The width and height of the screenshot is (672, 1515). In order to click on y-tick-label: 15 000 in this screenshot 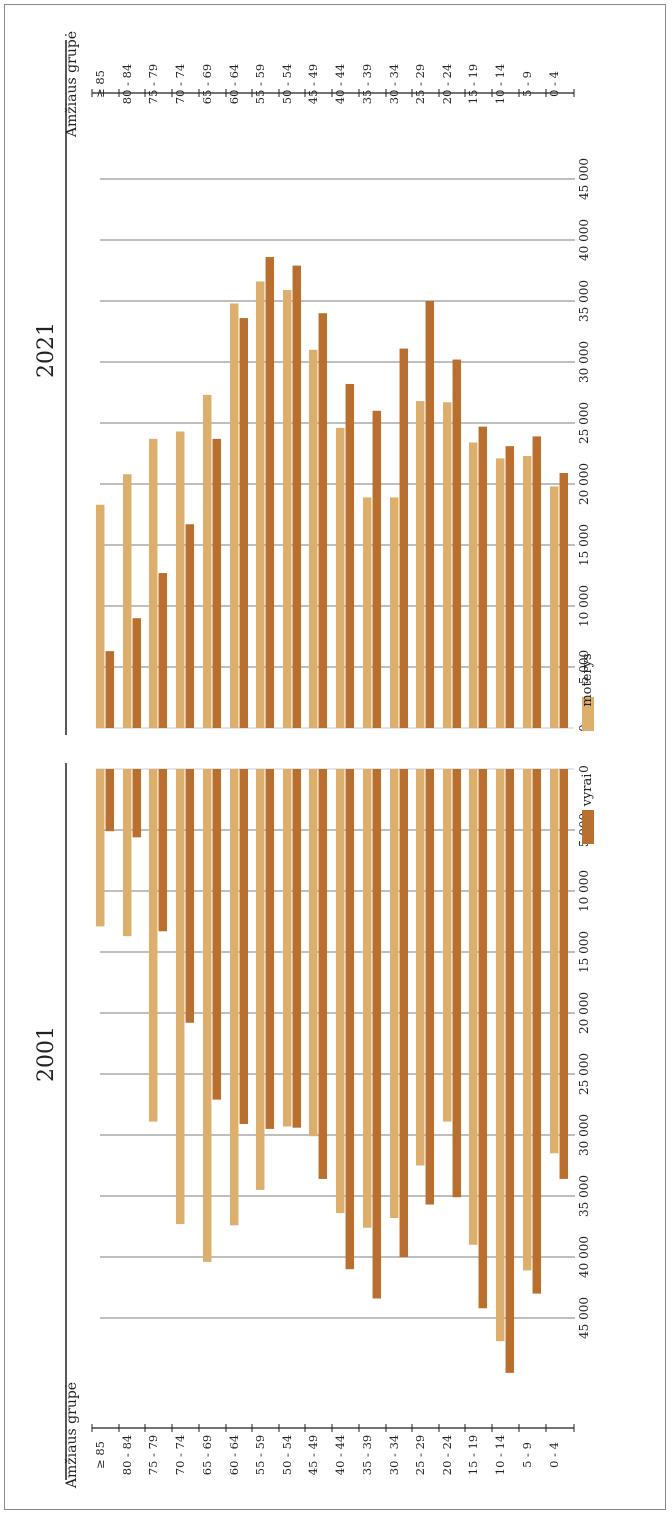, I will do `click(584, 952)`.